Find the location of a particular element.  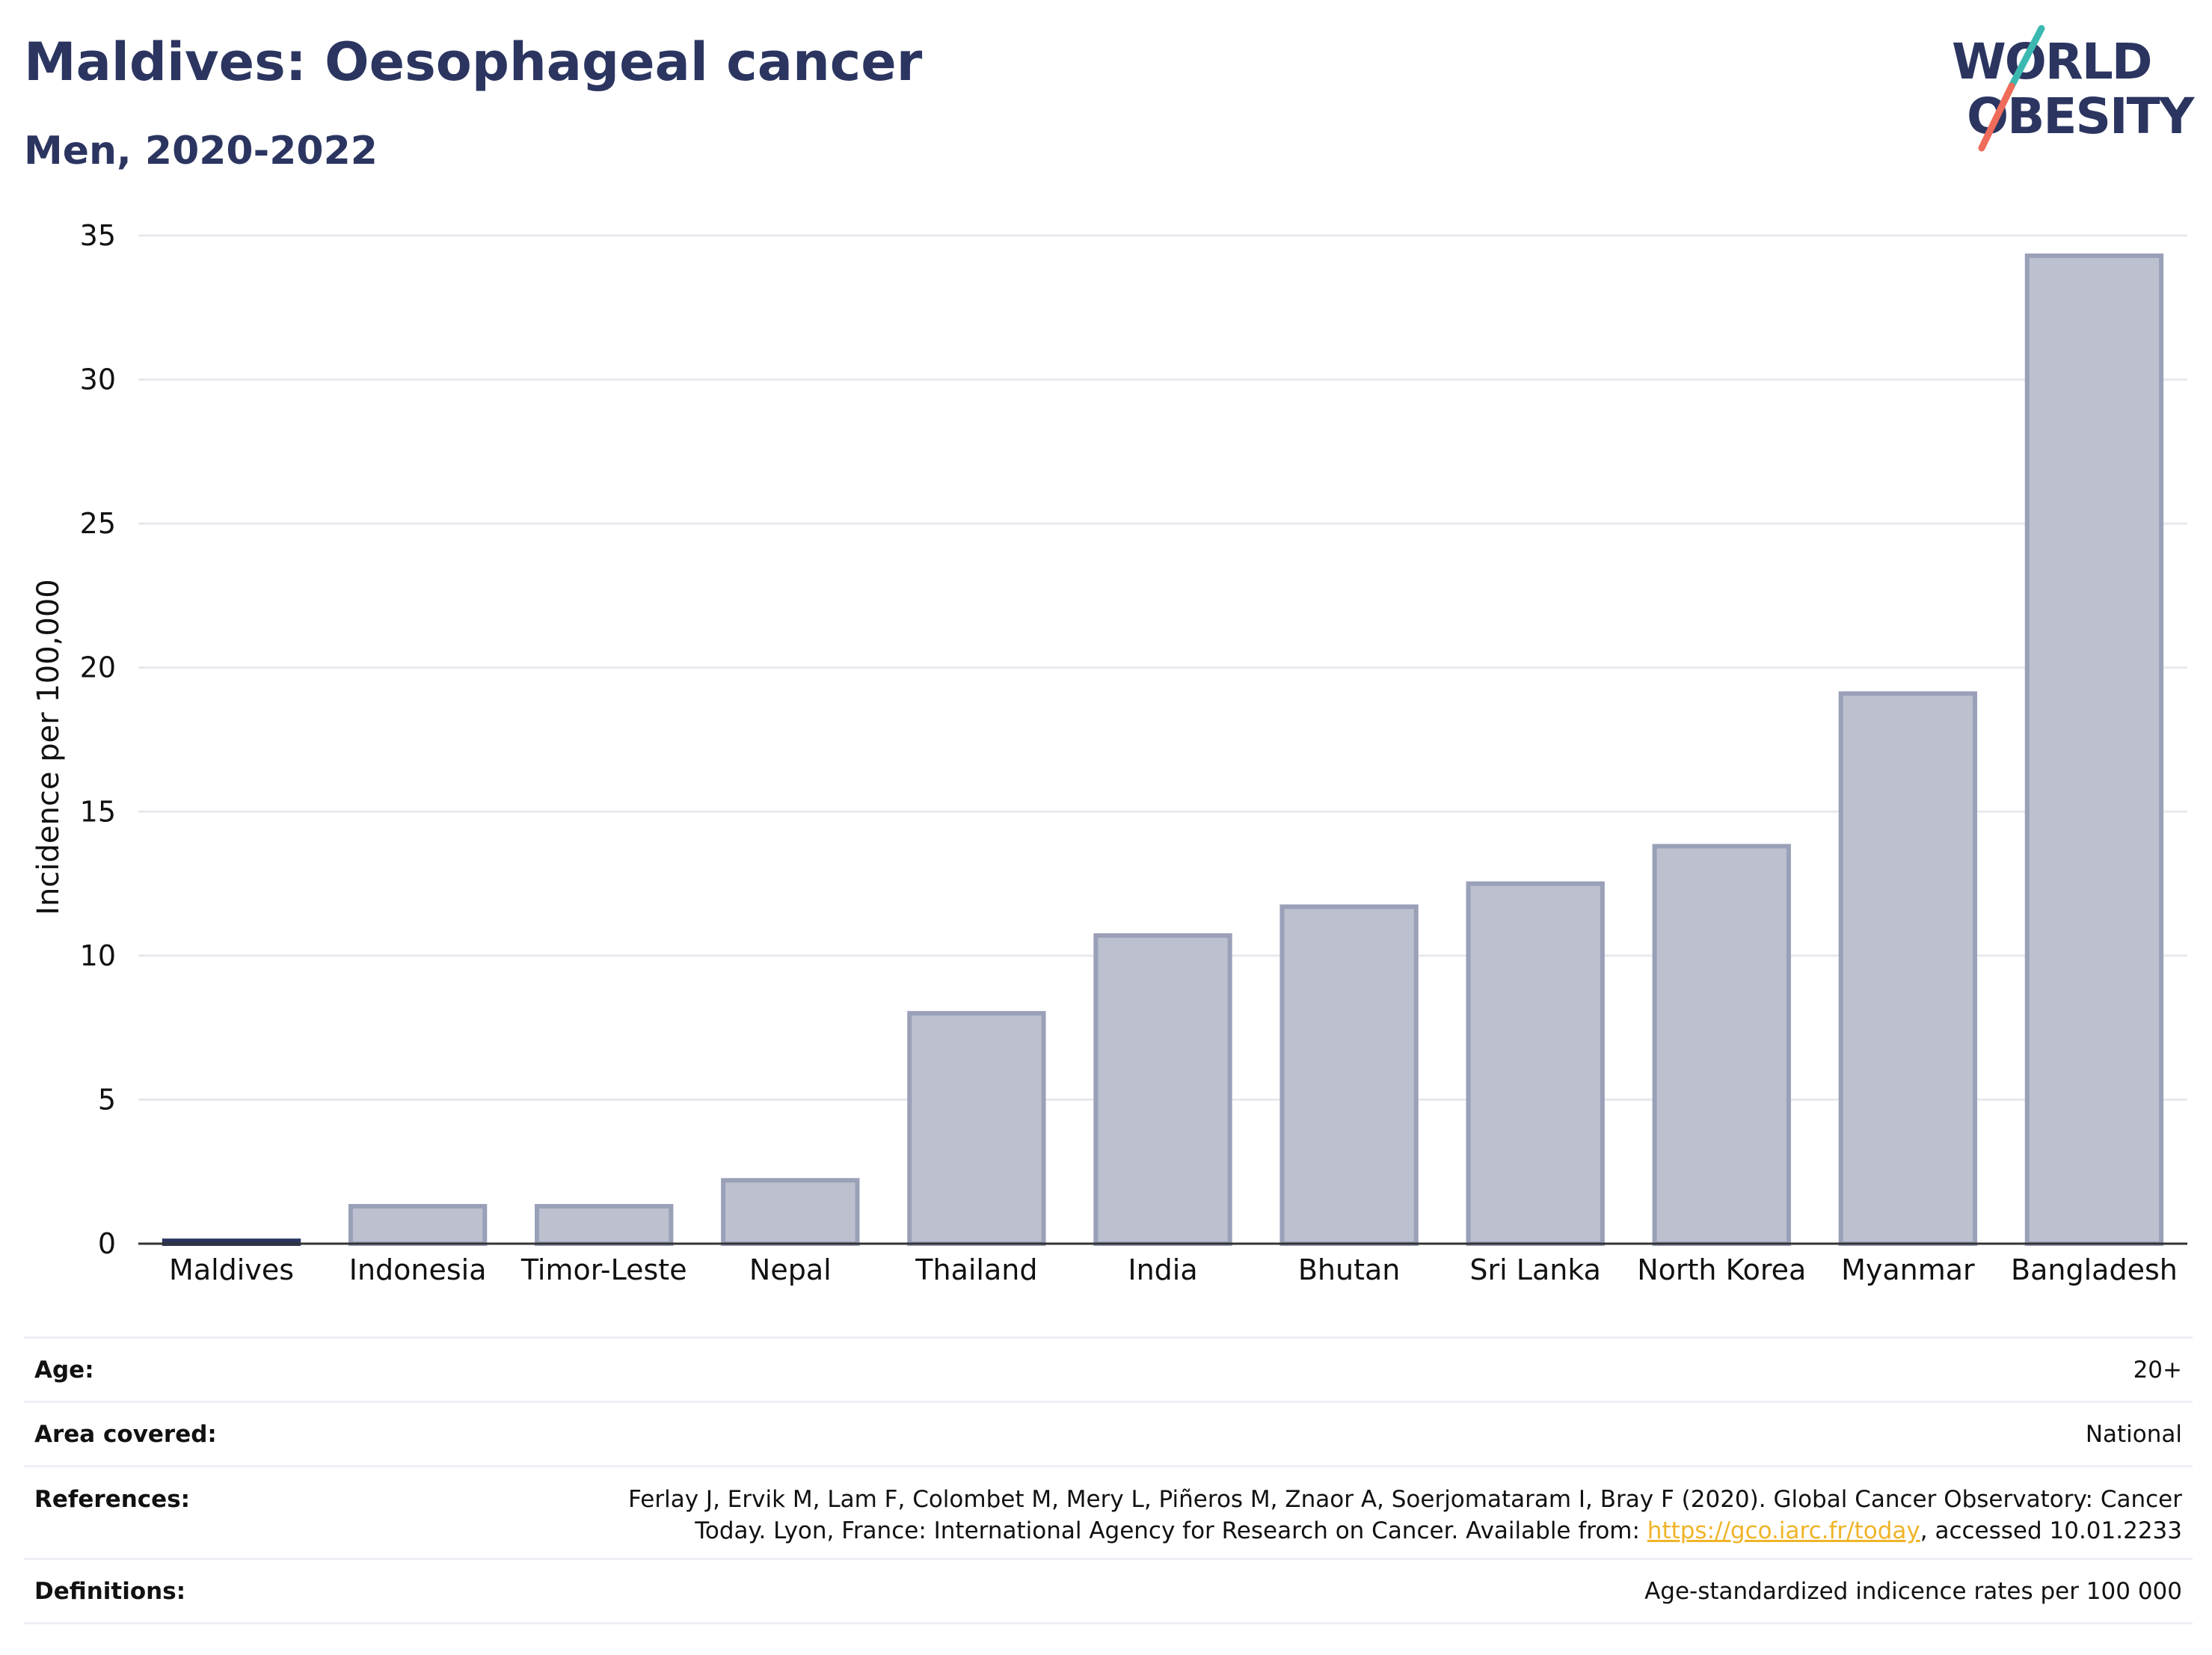

x-tick-label: Sri Lanka is located at coordinates (1535, 1269).